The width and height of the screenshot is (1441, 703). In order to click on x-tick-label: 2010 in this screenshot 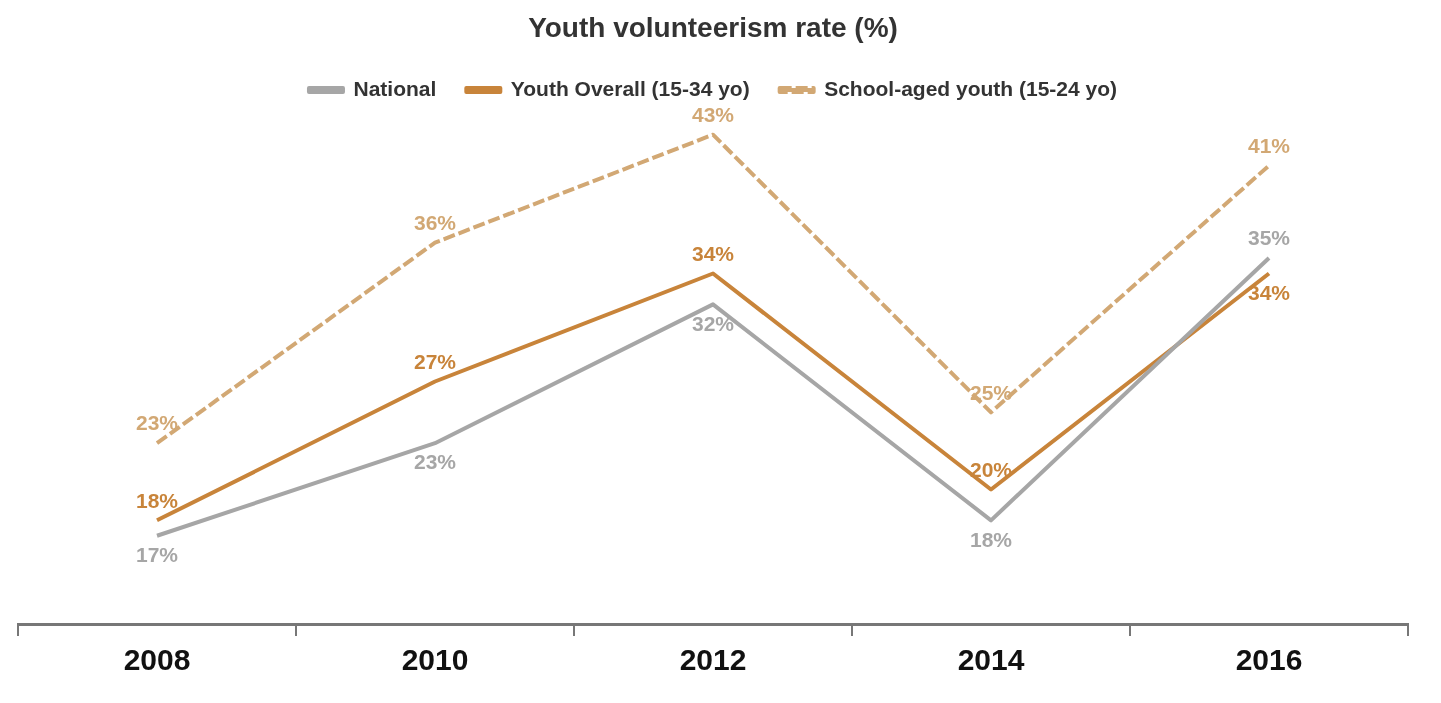, I will do `click(435, 660)`.